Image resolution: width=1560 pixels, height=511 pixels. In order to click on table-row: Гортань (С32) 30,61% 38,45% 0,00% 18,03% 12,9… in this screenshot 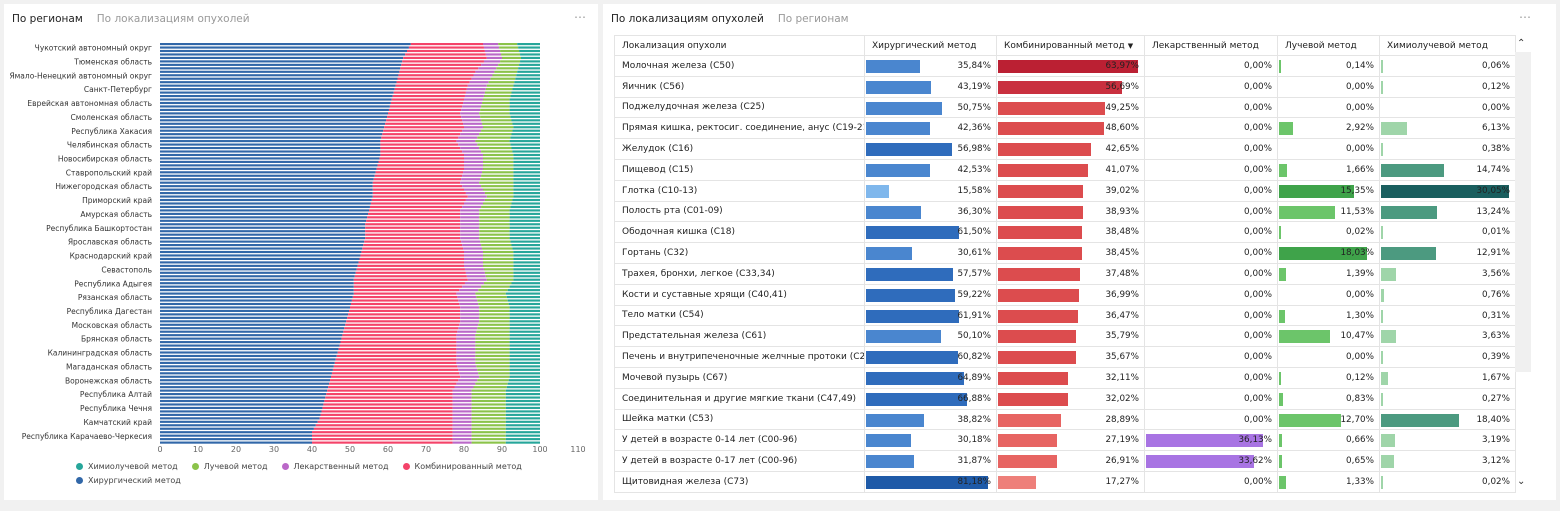, I will do `click(1065, 253)`.